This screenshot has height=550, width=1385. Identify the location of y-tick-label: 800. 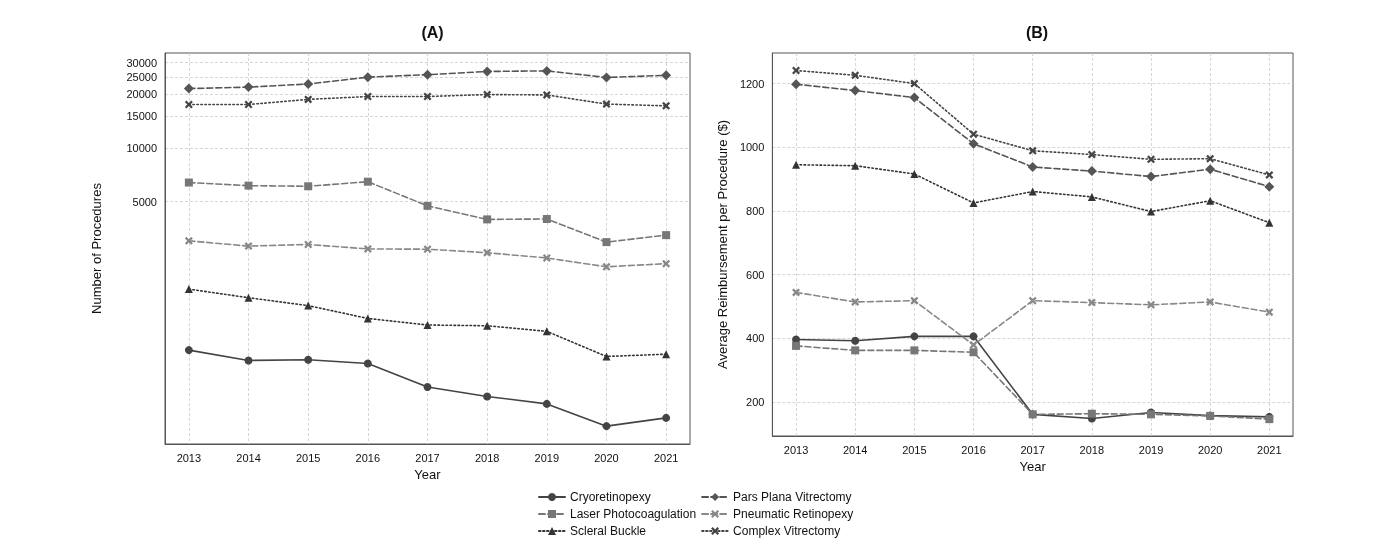
(755, 210).